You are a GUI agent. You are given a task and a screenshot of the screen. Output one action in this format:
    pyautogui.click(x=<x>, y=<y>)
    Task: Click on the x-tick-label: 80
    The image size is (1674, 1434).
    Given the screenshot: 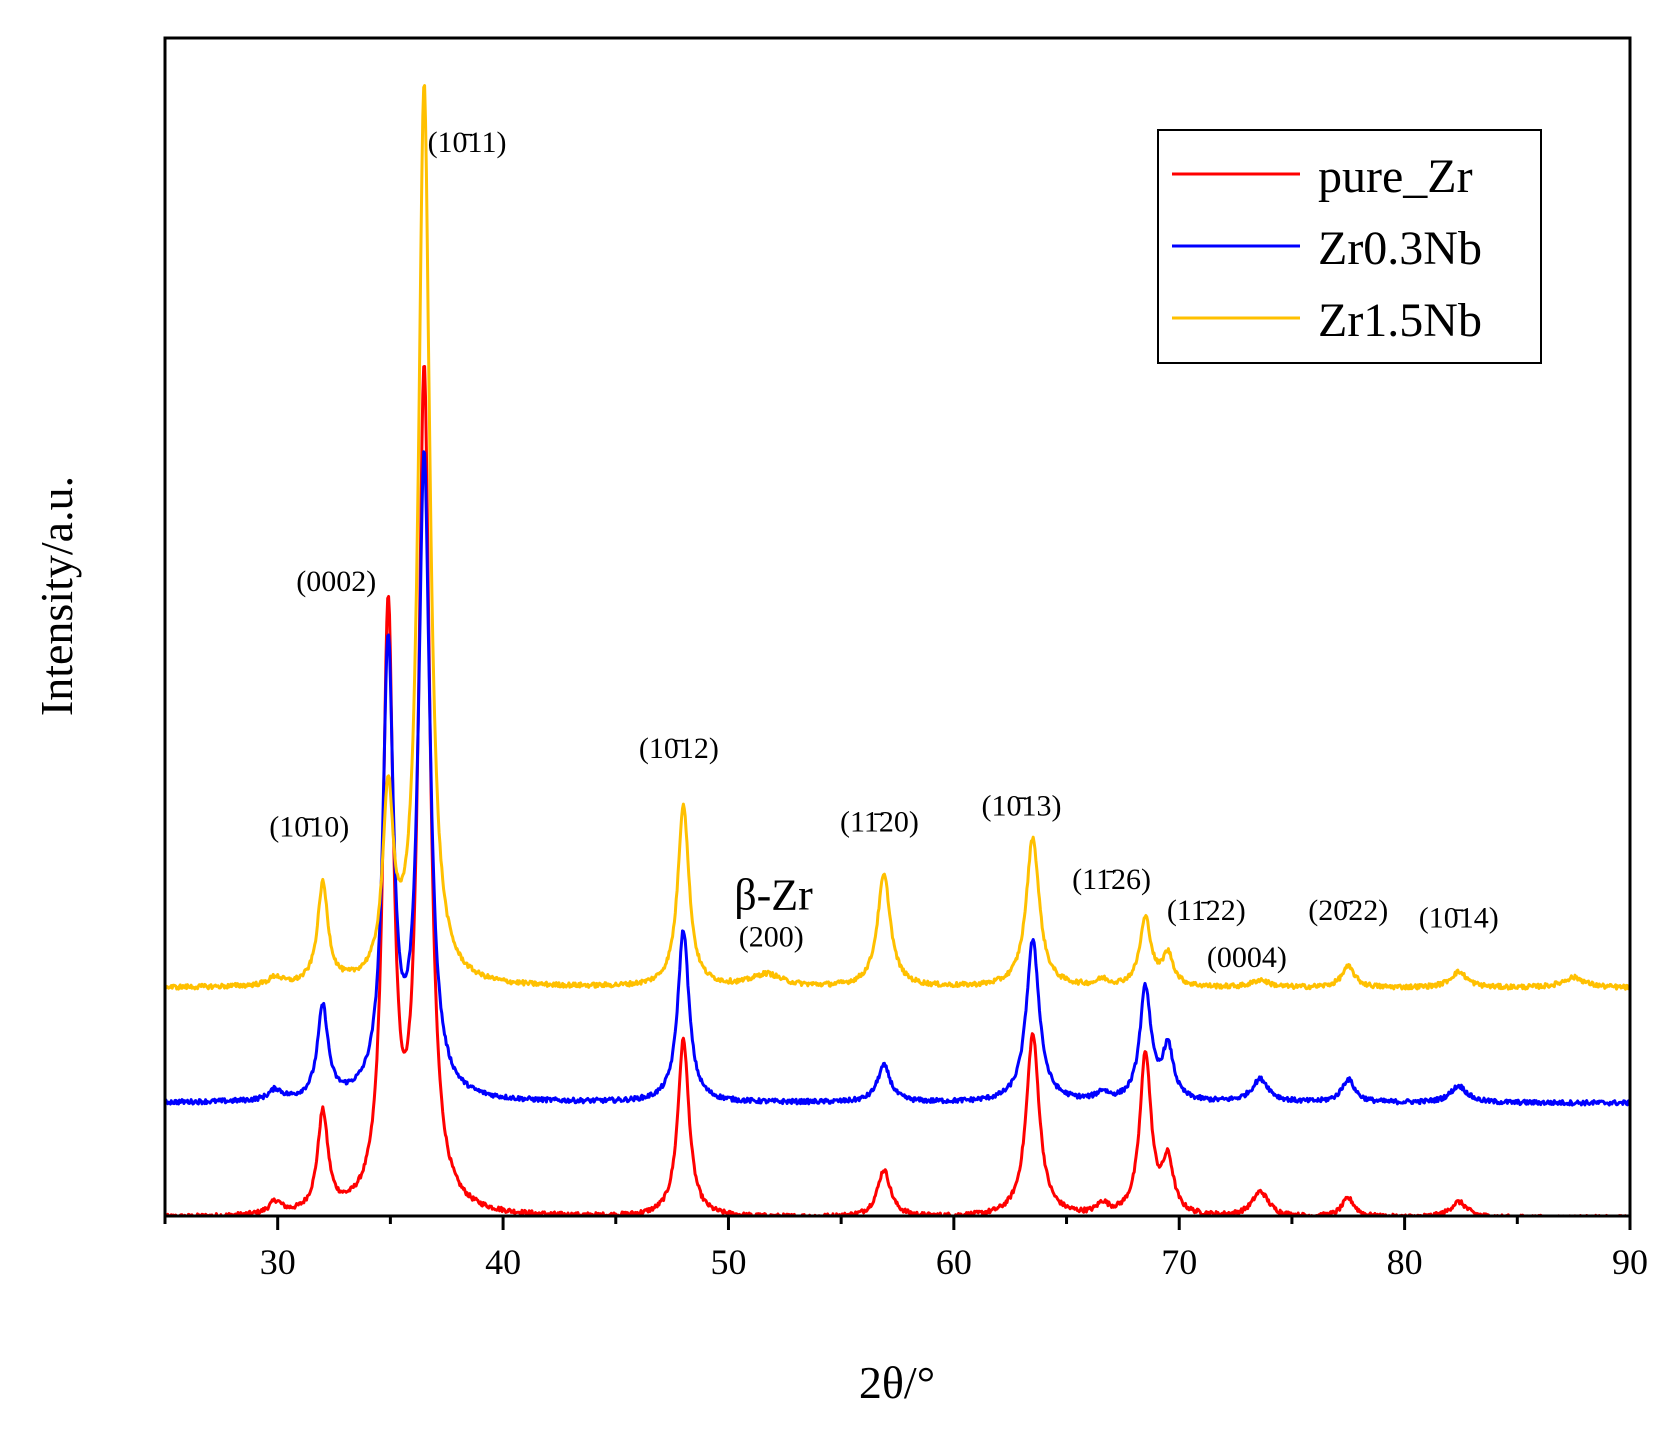 What is the action you would take?
    pyautogui.click(x=1405, y=1262)
    